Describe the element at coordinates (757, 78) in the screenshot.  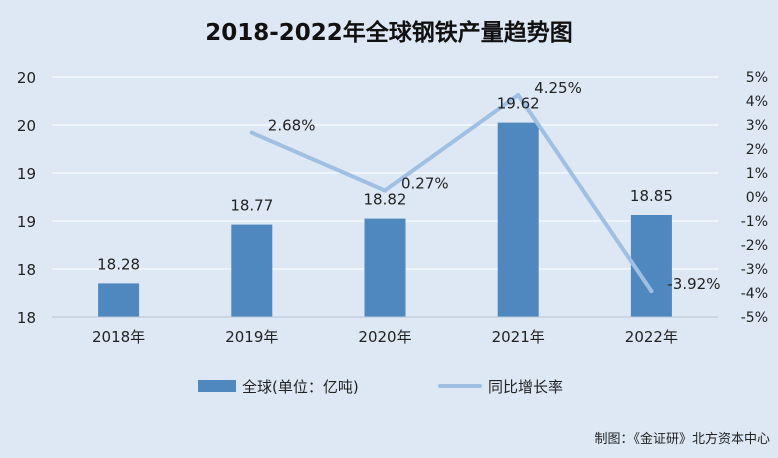
I see `y-right-tick-label: 5%` at that location.